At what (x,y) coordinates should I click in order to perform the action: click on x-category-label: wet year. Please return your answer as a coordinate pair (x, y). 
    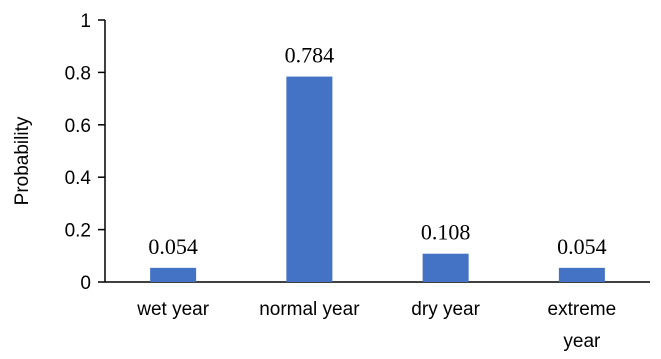
    Looking at the image, I should click on (172, 309).